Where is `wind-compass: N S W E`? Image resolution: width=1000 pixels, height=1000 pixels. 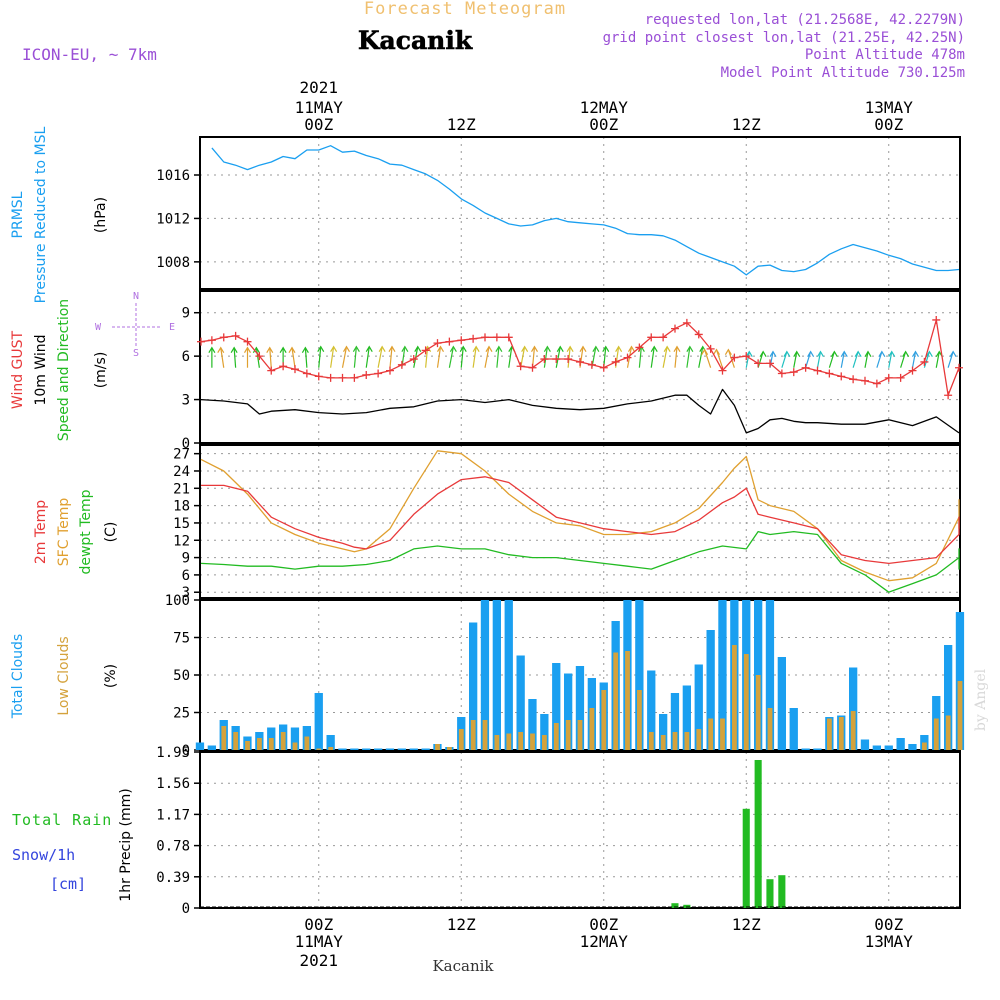
wind-compass: N S W E is located at coordinates (135, 325).